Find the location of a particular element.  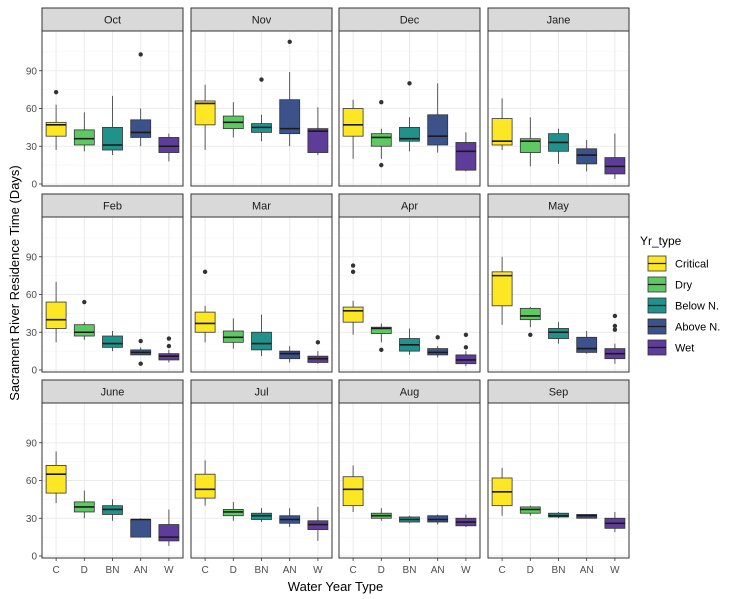

box-oct-c is located at coordinates (56, 120).